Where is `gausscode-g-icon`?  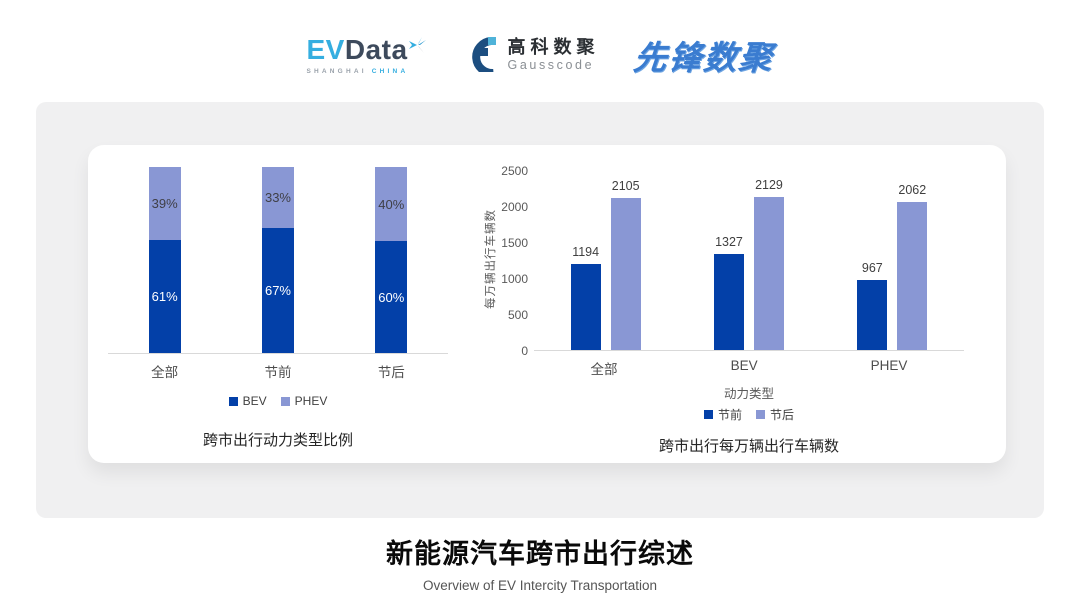 gausscode-g-icon is located at coordinates (480, 55).